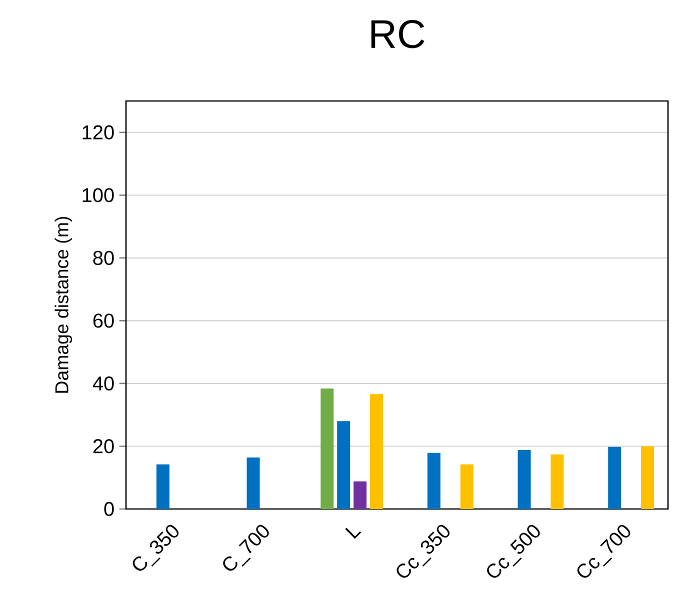  What do you see at coordinates (109, 509) in the screenshot?
I see `y-tick-label: 0` at bounding box center [109, 509].